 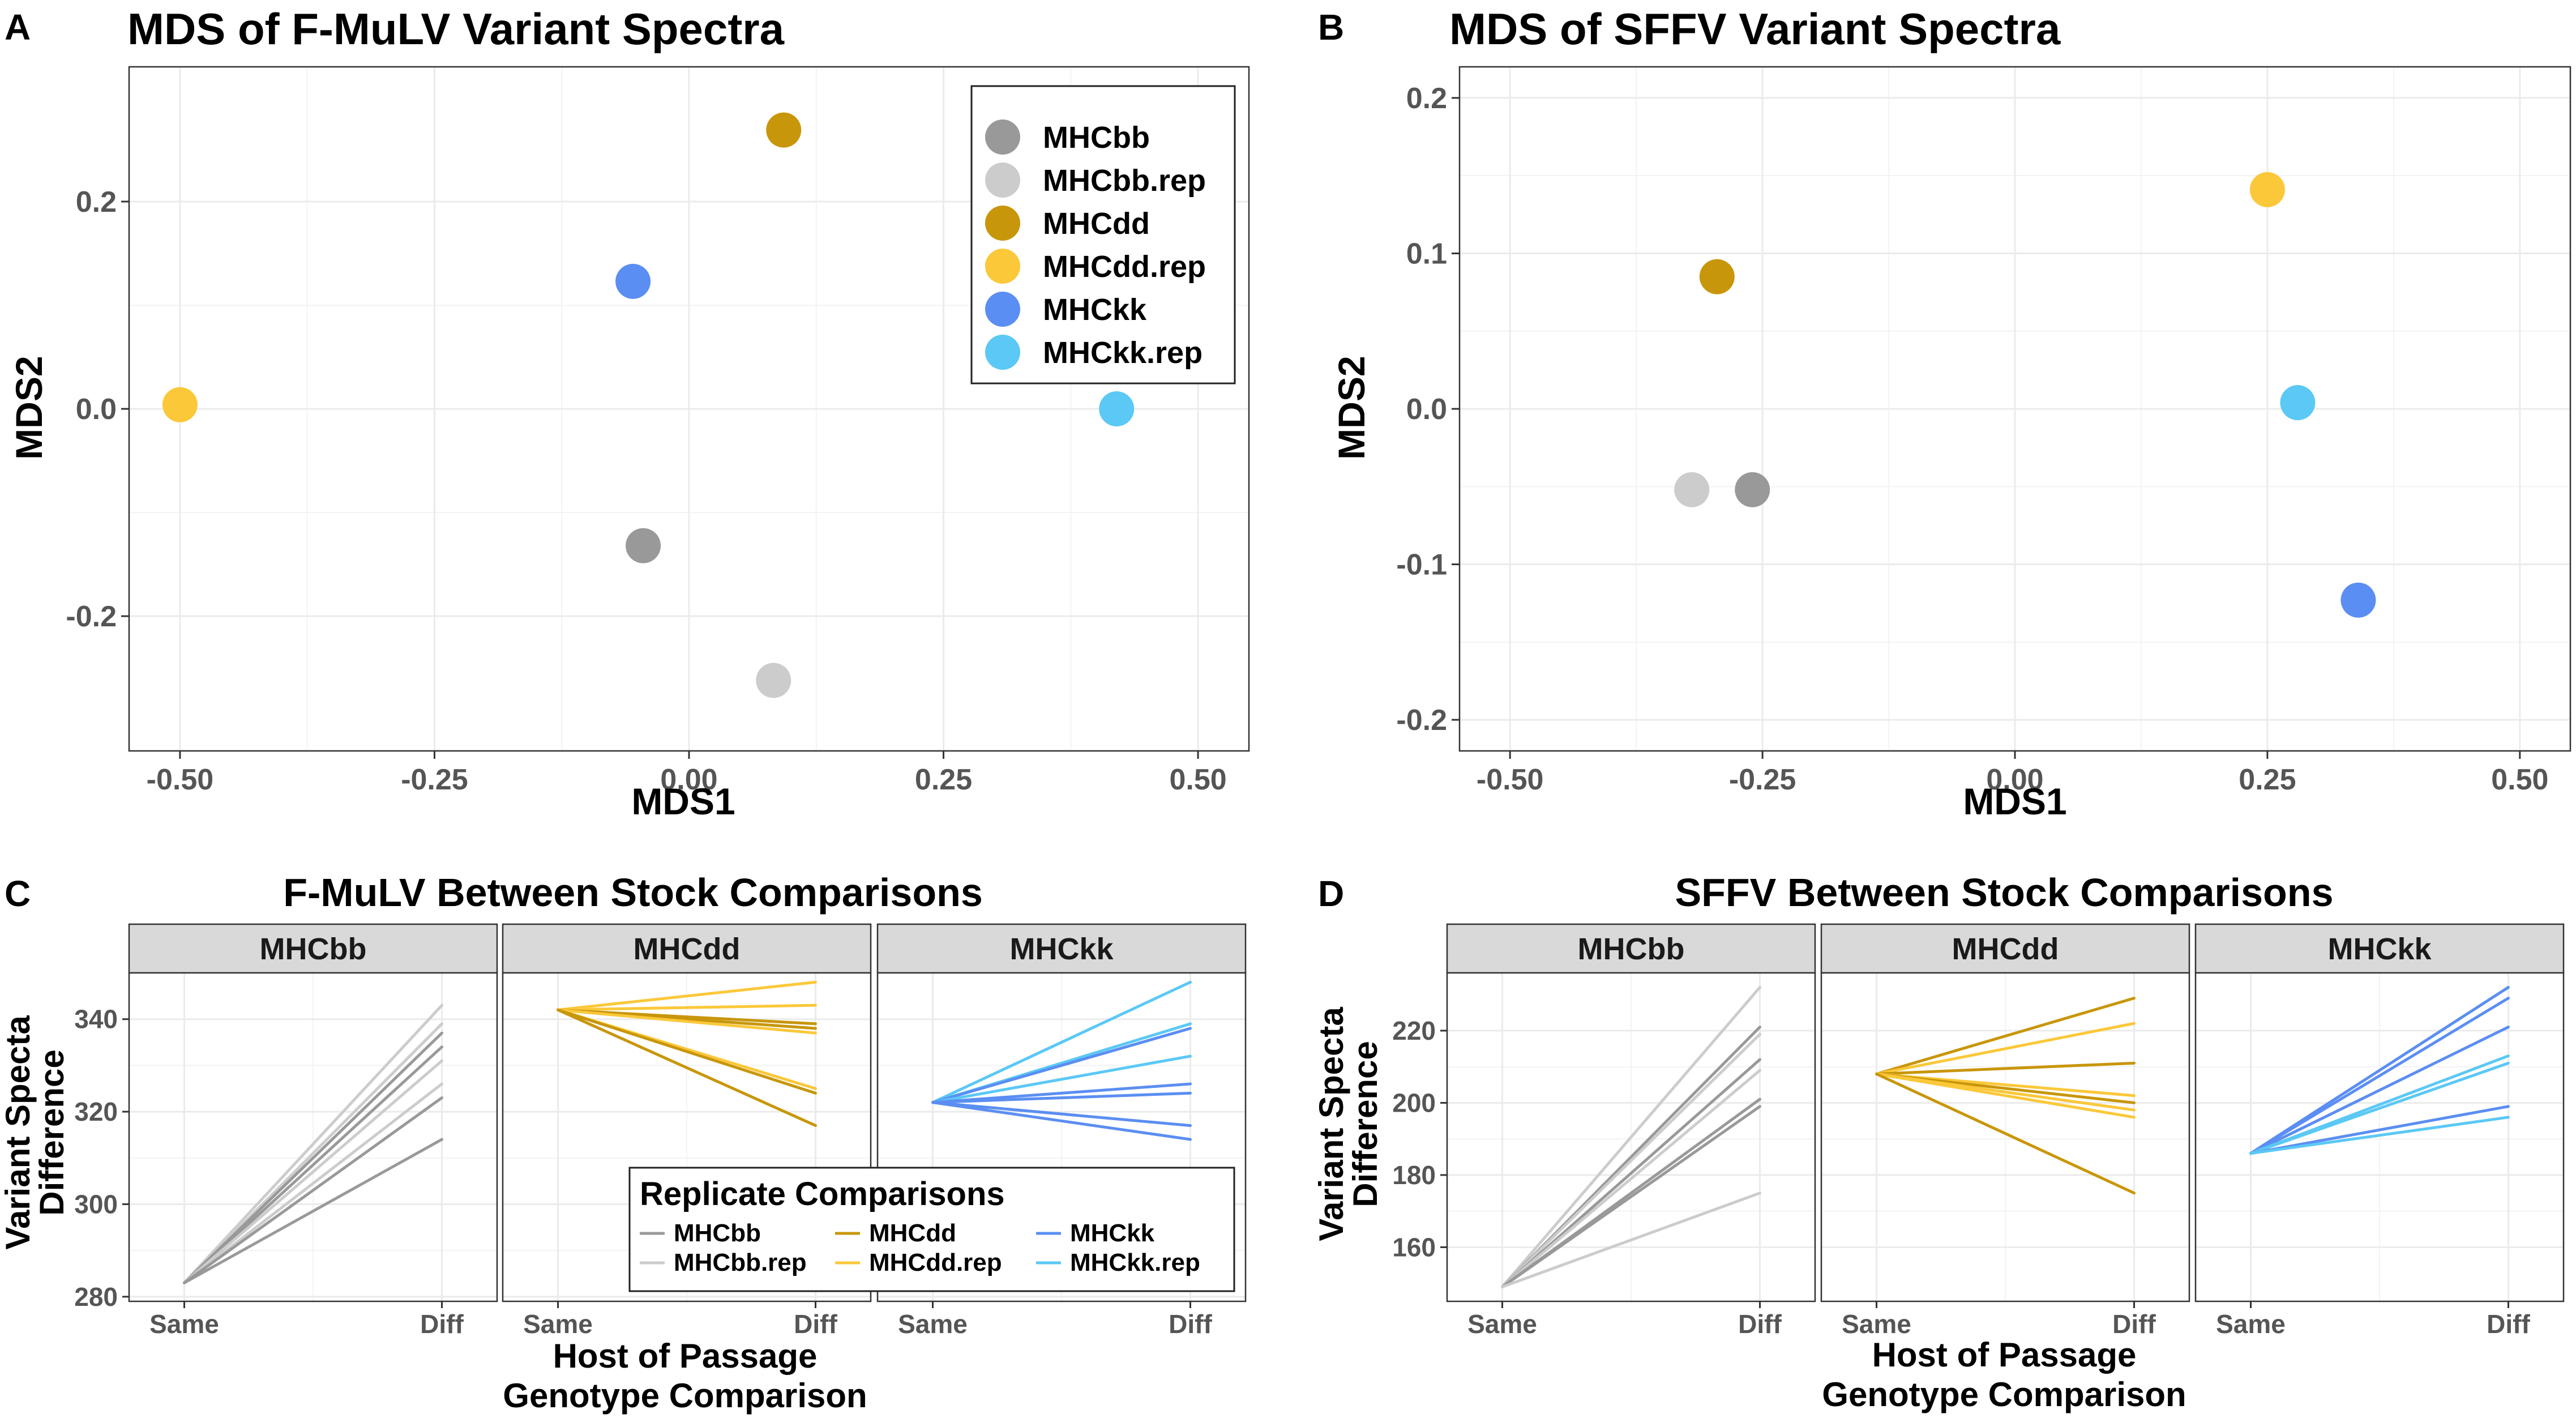 What do you see at coordinates (18, 893) in the screenshot?
I see `panel-letter-c: C` at bounding box center [18, 893].